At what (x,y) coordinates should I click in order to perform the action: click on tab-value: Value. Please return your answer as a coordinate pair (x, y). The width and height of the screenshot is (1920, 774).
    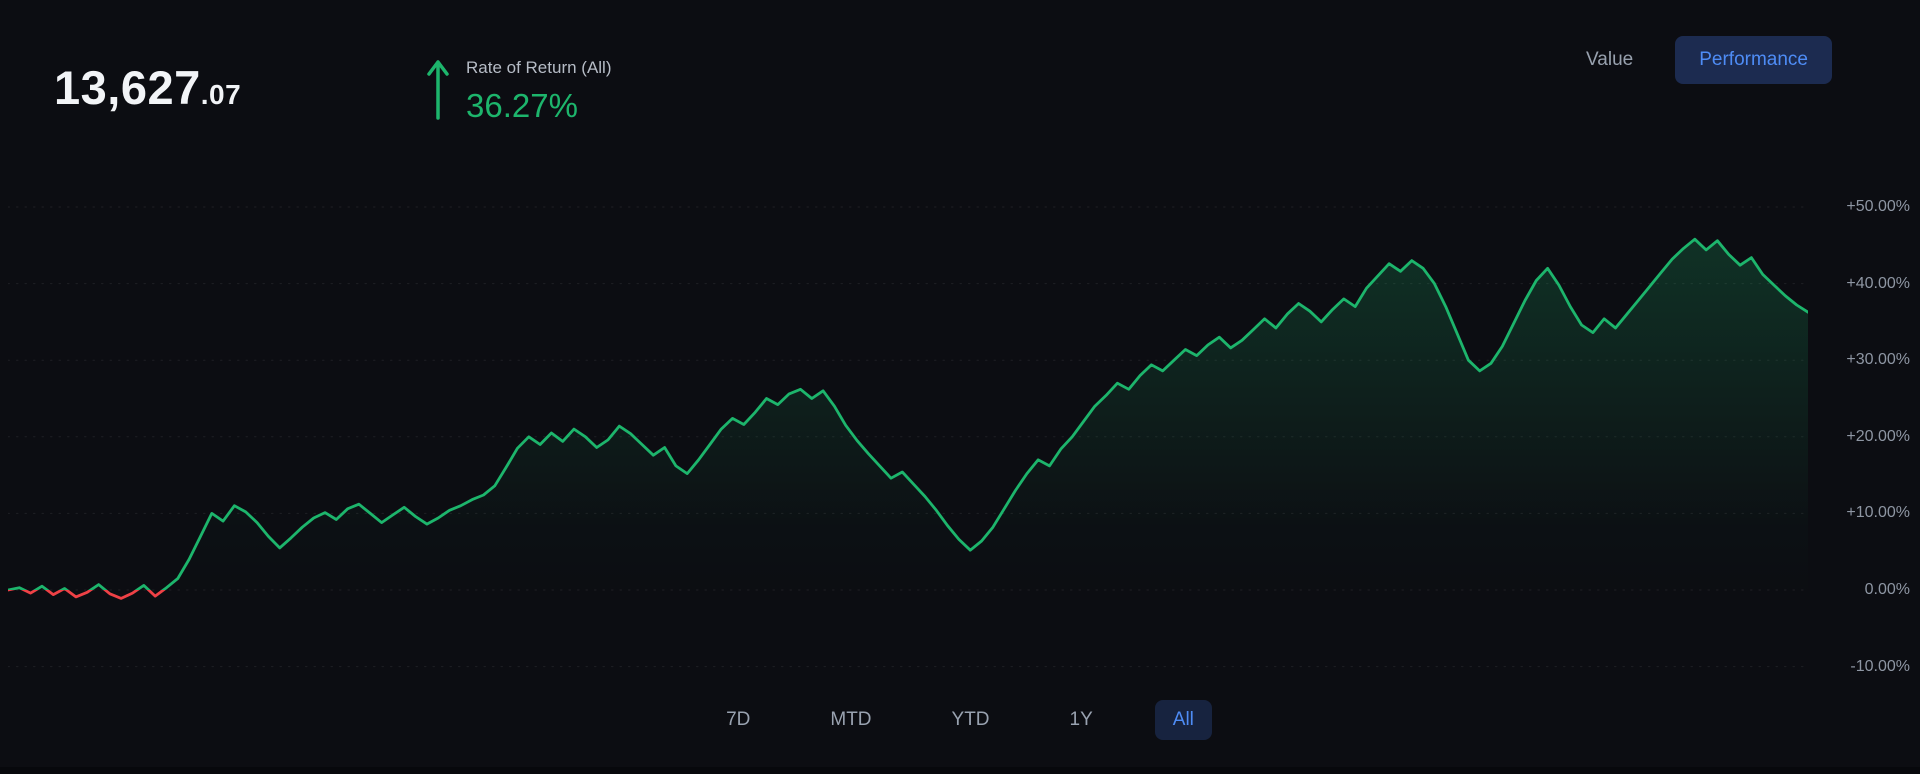
    Looking at the image, I should click on (1610, 59).